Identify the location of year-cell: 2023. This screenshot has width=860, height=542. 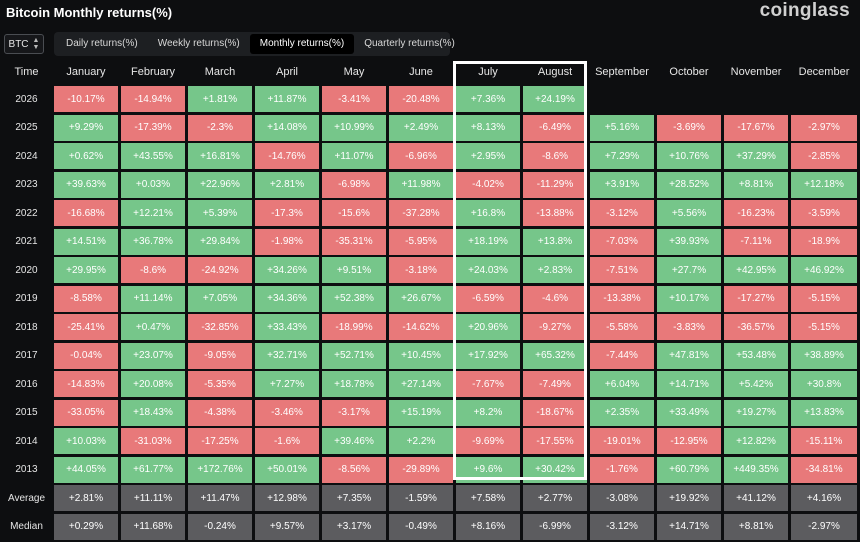
(26, 184).